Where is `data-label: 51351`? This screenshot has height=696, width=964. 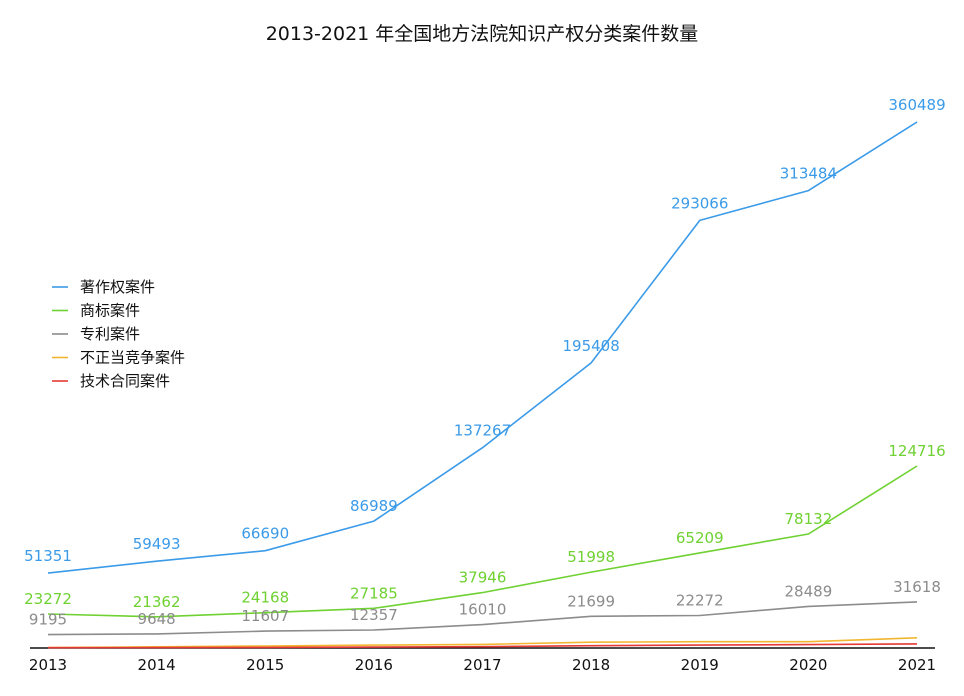
data-label: 51351 is located at coordinates (48, 556).